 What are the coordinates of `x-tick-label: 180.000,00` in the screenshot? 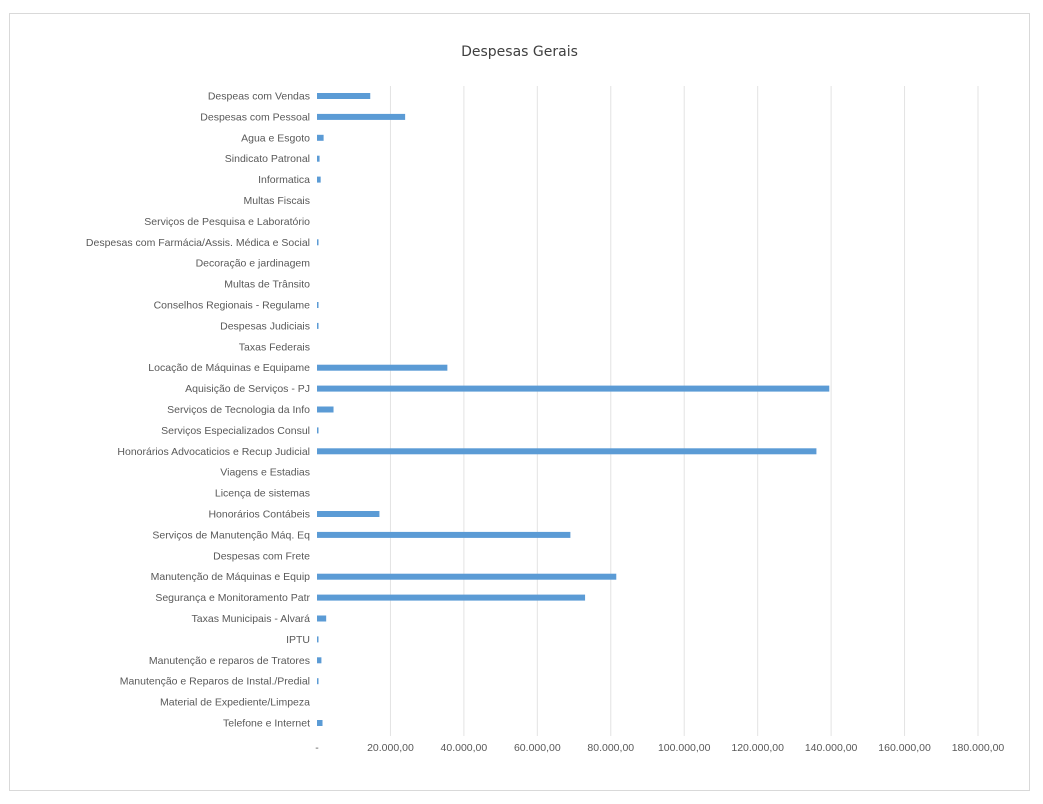 It's located at (978, 748).